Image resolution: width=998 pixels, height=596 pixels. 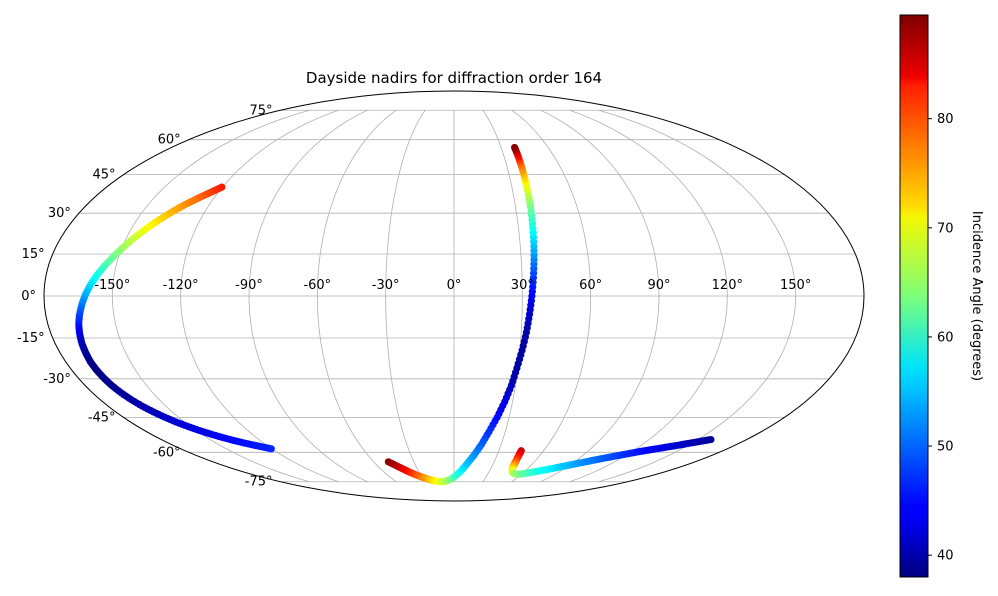 I want to click on lon-tick-label: -120°, so click(x=181, y=285).